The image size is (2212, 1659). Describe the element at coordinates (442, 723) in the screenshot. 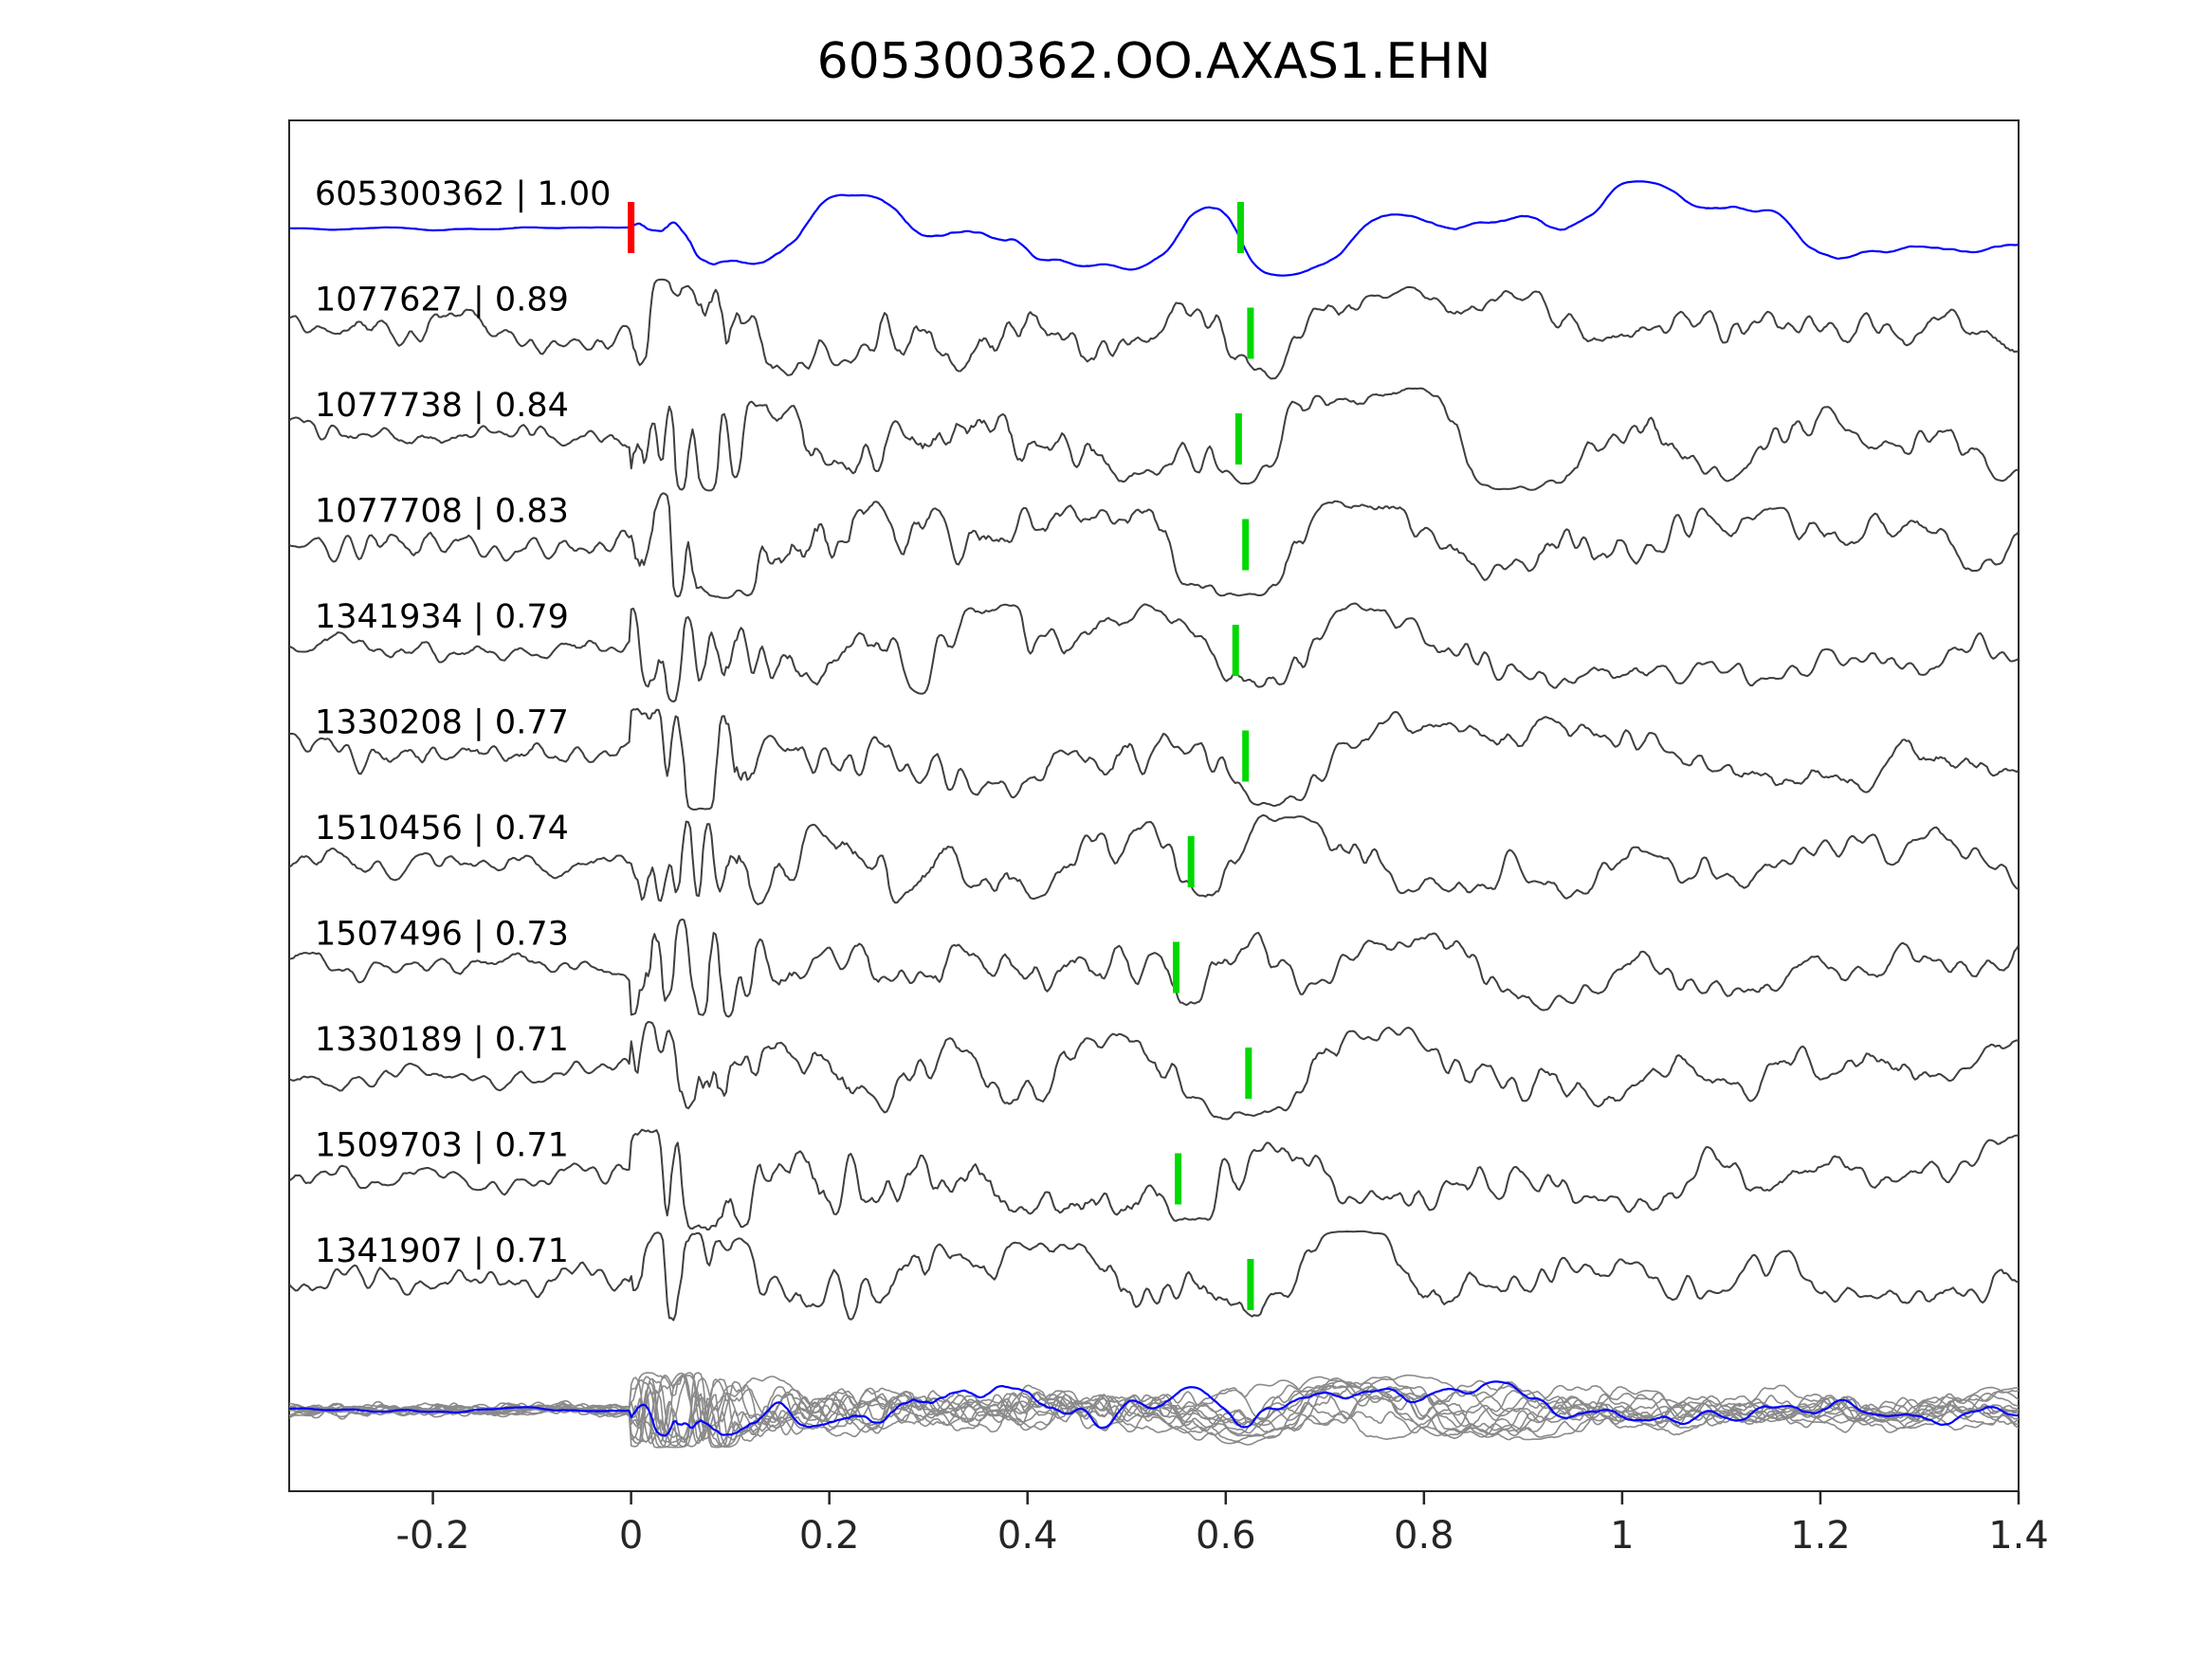

I see `trace-label: 1330208 | 0.77` at that location.